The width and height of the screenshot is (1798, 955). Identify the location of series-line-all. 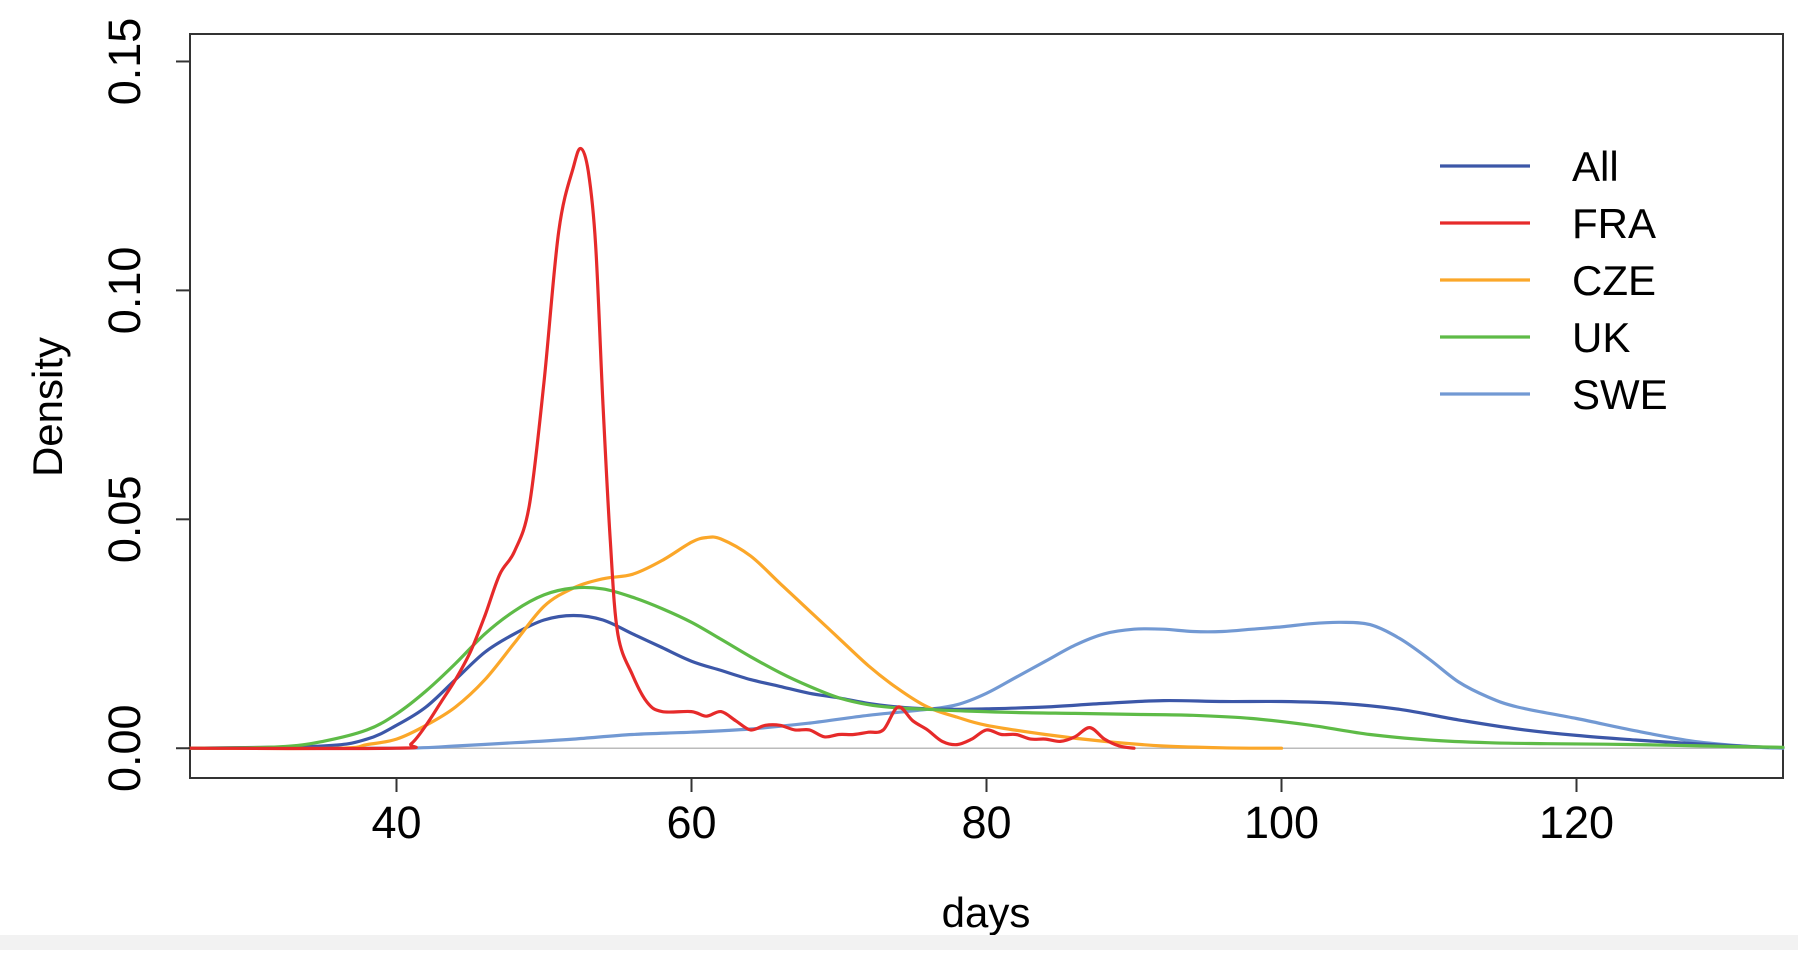
(979, 681).